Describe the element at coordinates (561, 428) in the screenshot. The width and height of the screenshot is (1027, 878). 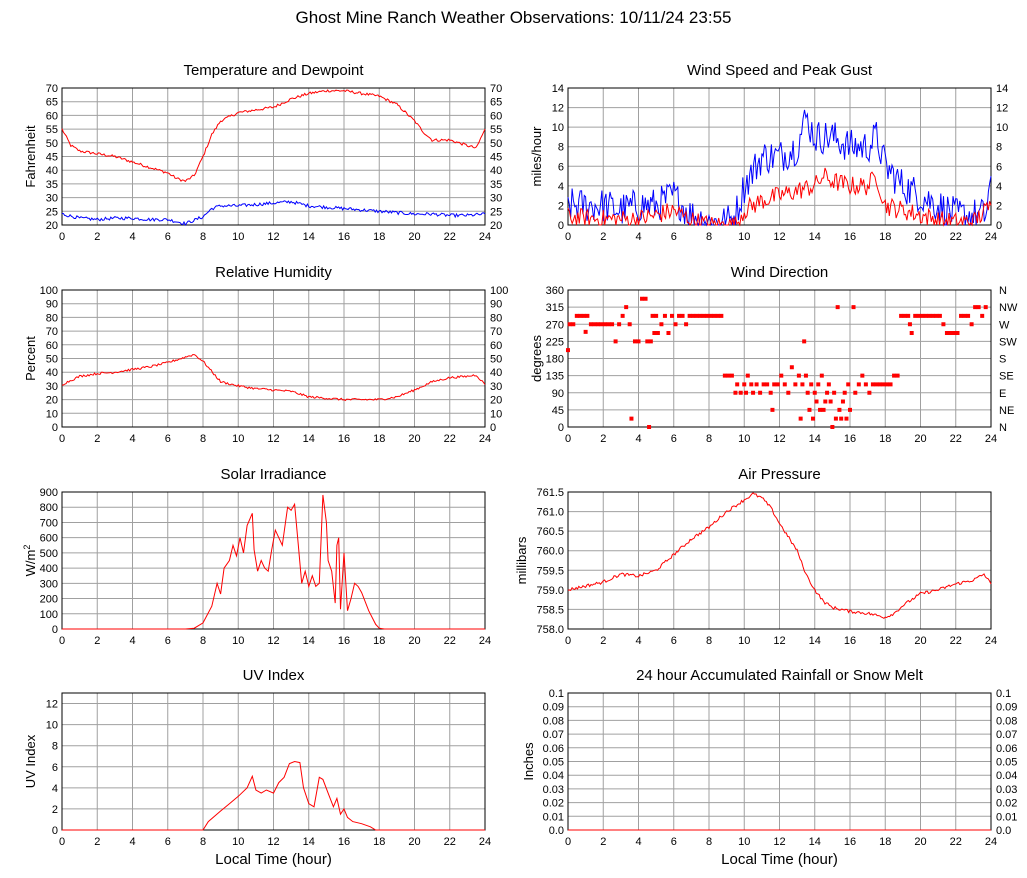
I see `y-tick-label: 0` at that location.